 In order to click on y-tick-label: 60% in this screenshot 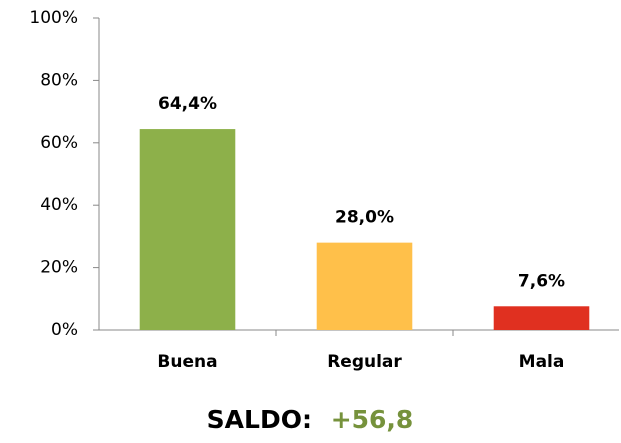, I will do `click(59, 143)`.